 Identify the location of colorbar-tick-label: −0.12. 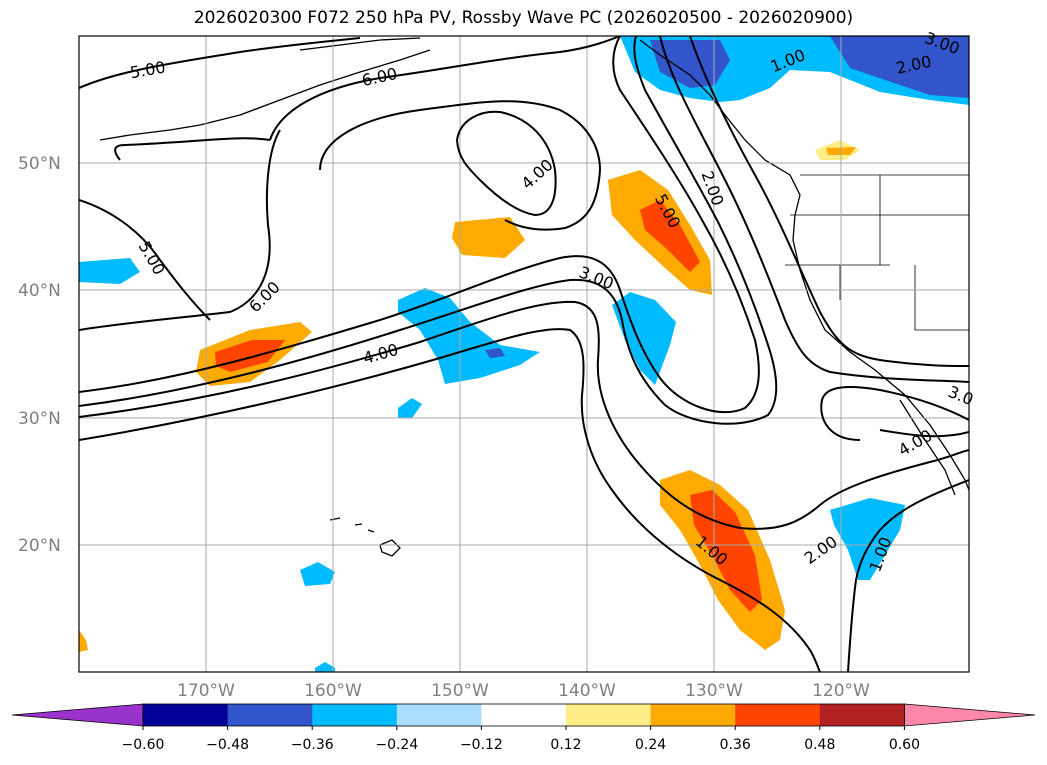
(481, 745).